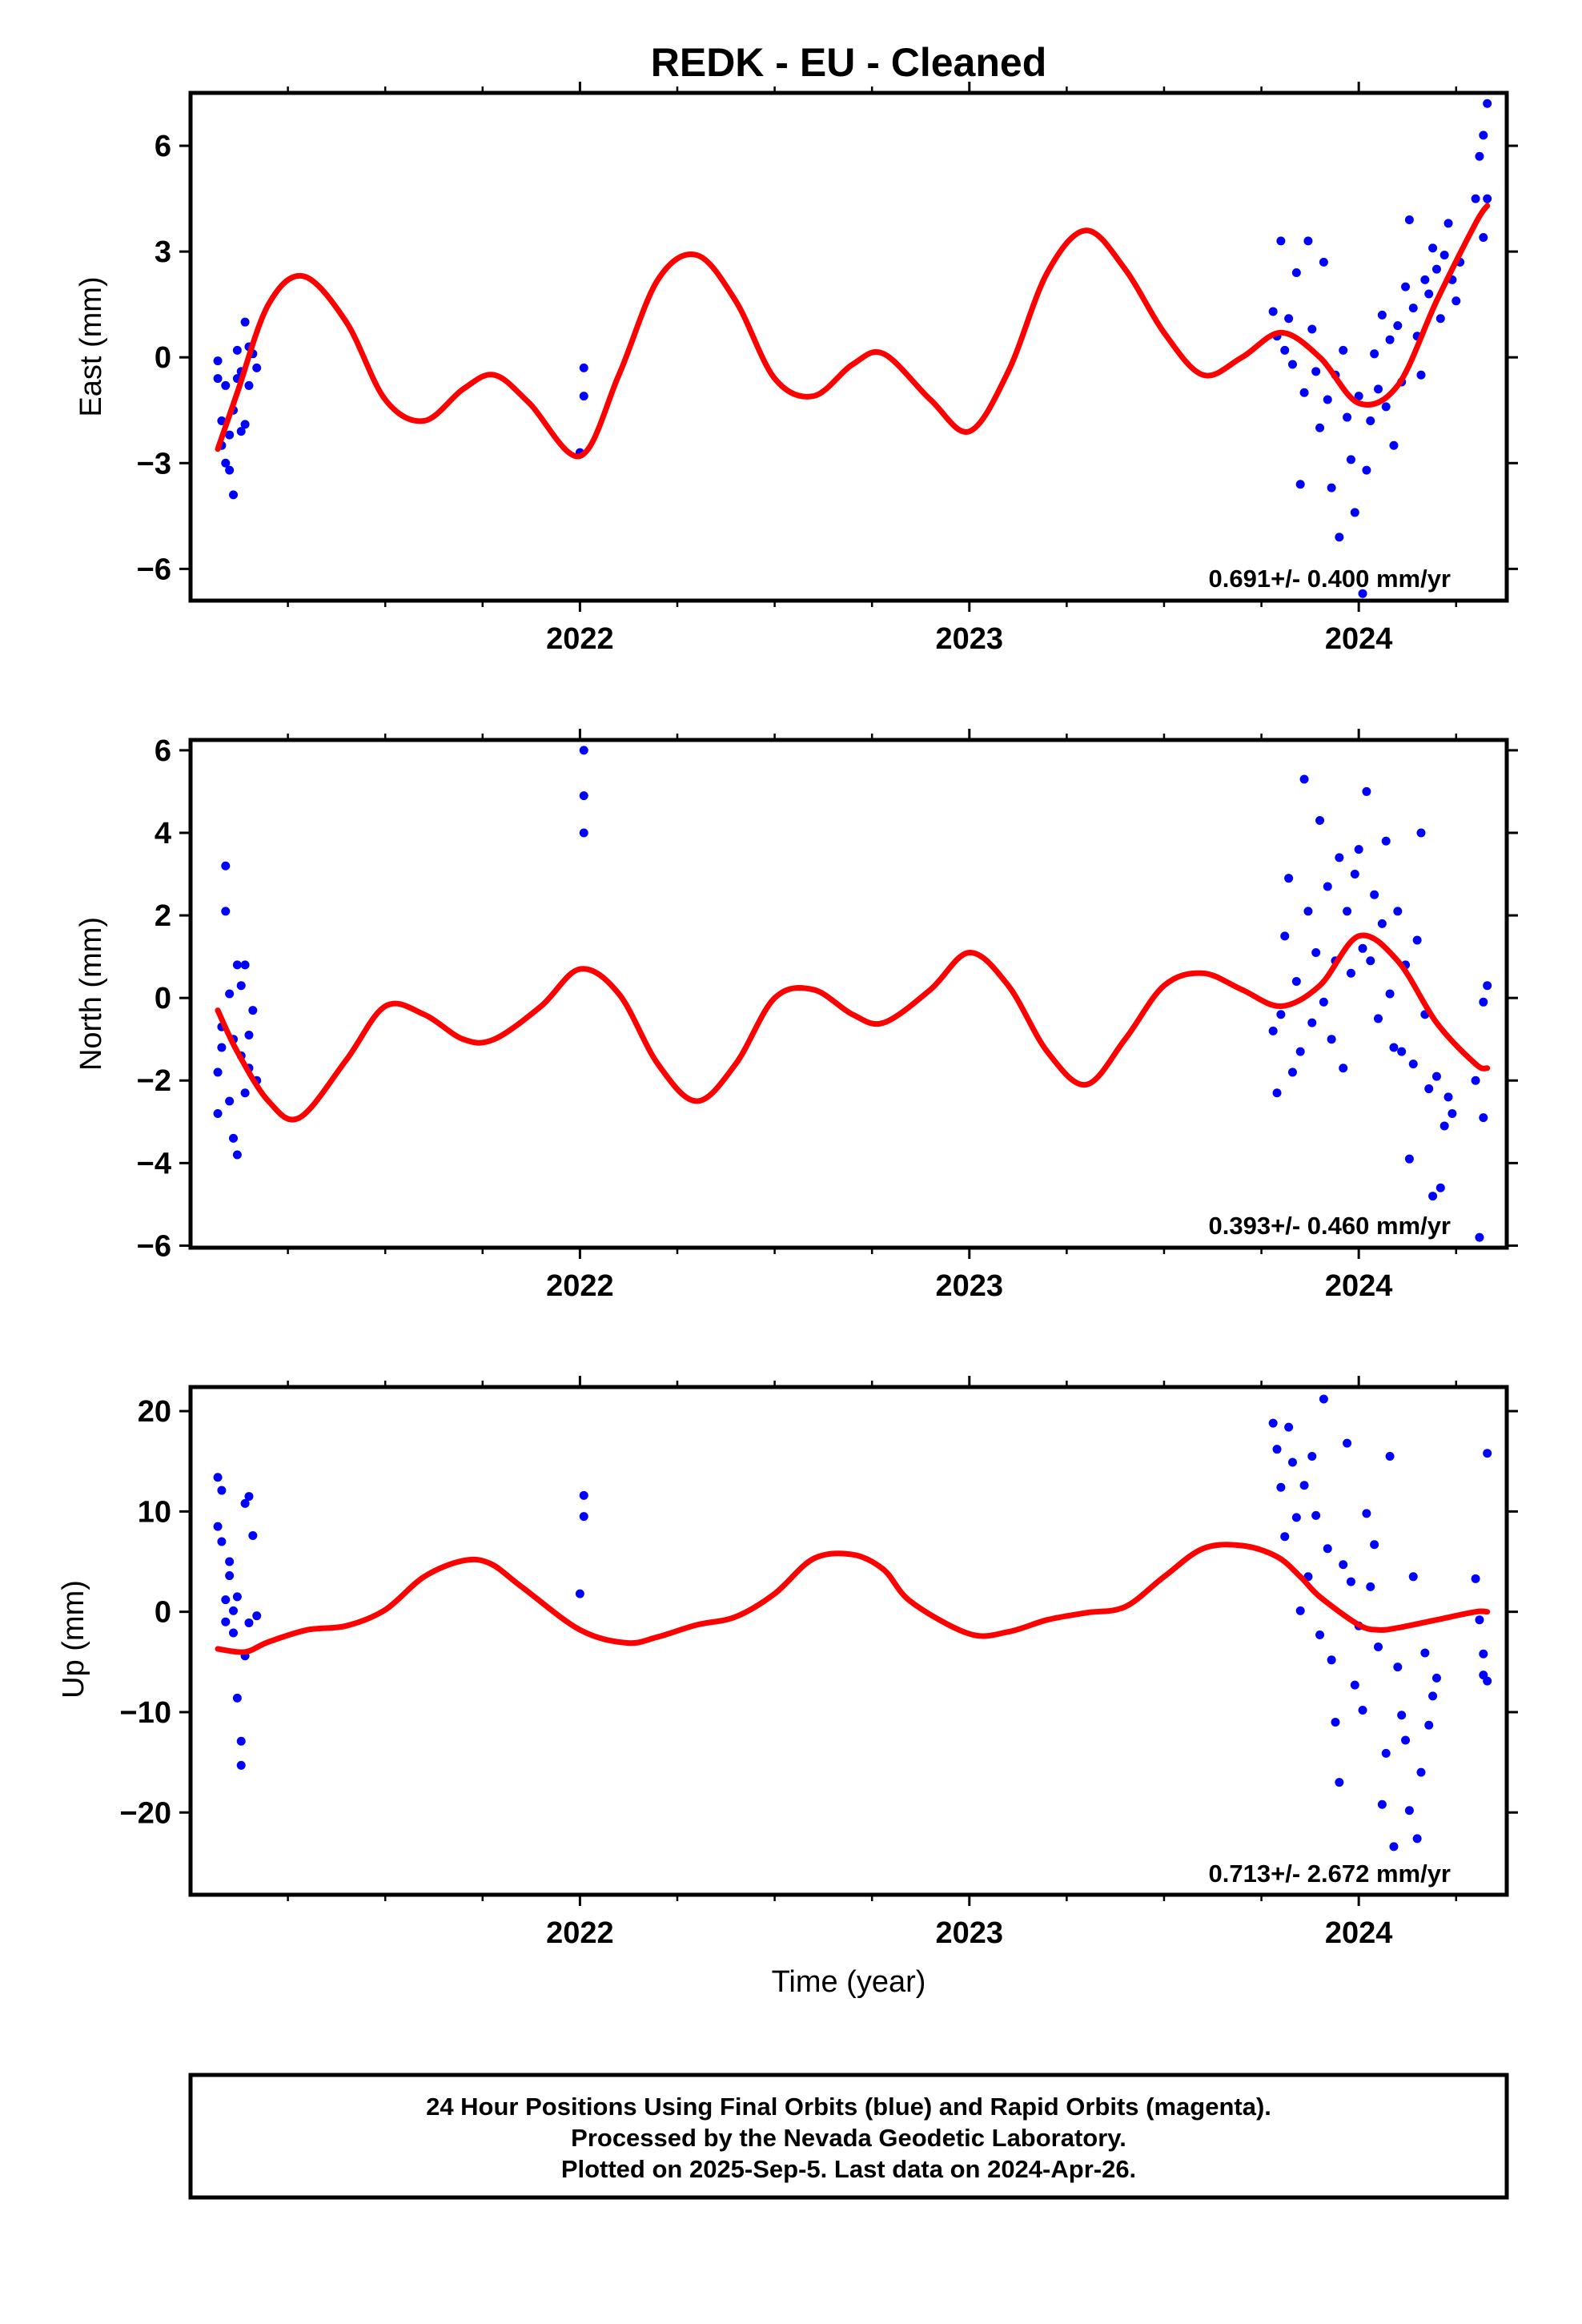  What do you see at coordinates (1330, 1226) in the screenshot?
I see `north-rate-label: 0.393+/- 0.460 mm/yr` at bounding box center [1330, 1226].